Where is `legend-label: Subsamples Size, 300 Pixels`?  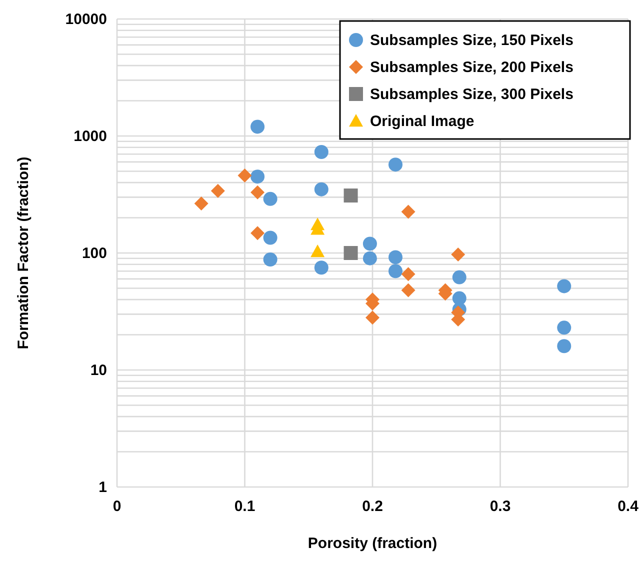
legend-label: Subsamples Size, 300 Pixels is located at coordinates (472, 94).